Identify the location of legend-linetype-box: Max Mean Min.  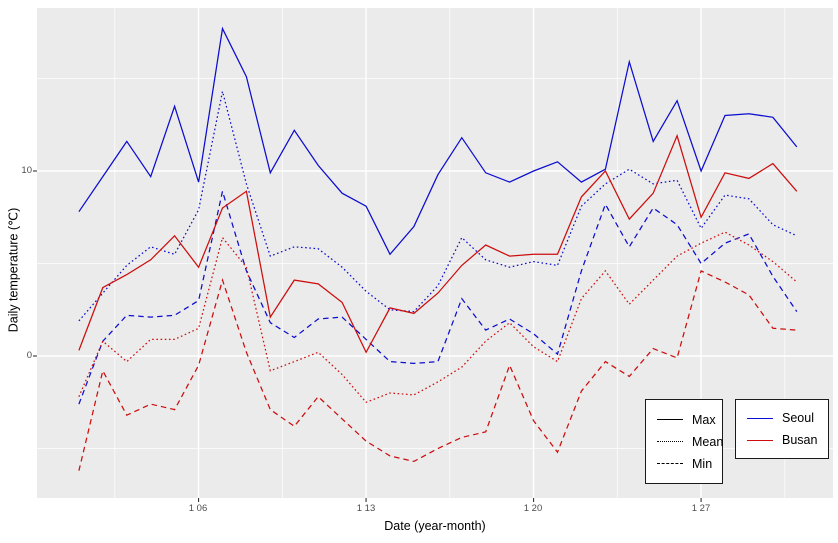
(684, 441).